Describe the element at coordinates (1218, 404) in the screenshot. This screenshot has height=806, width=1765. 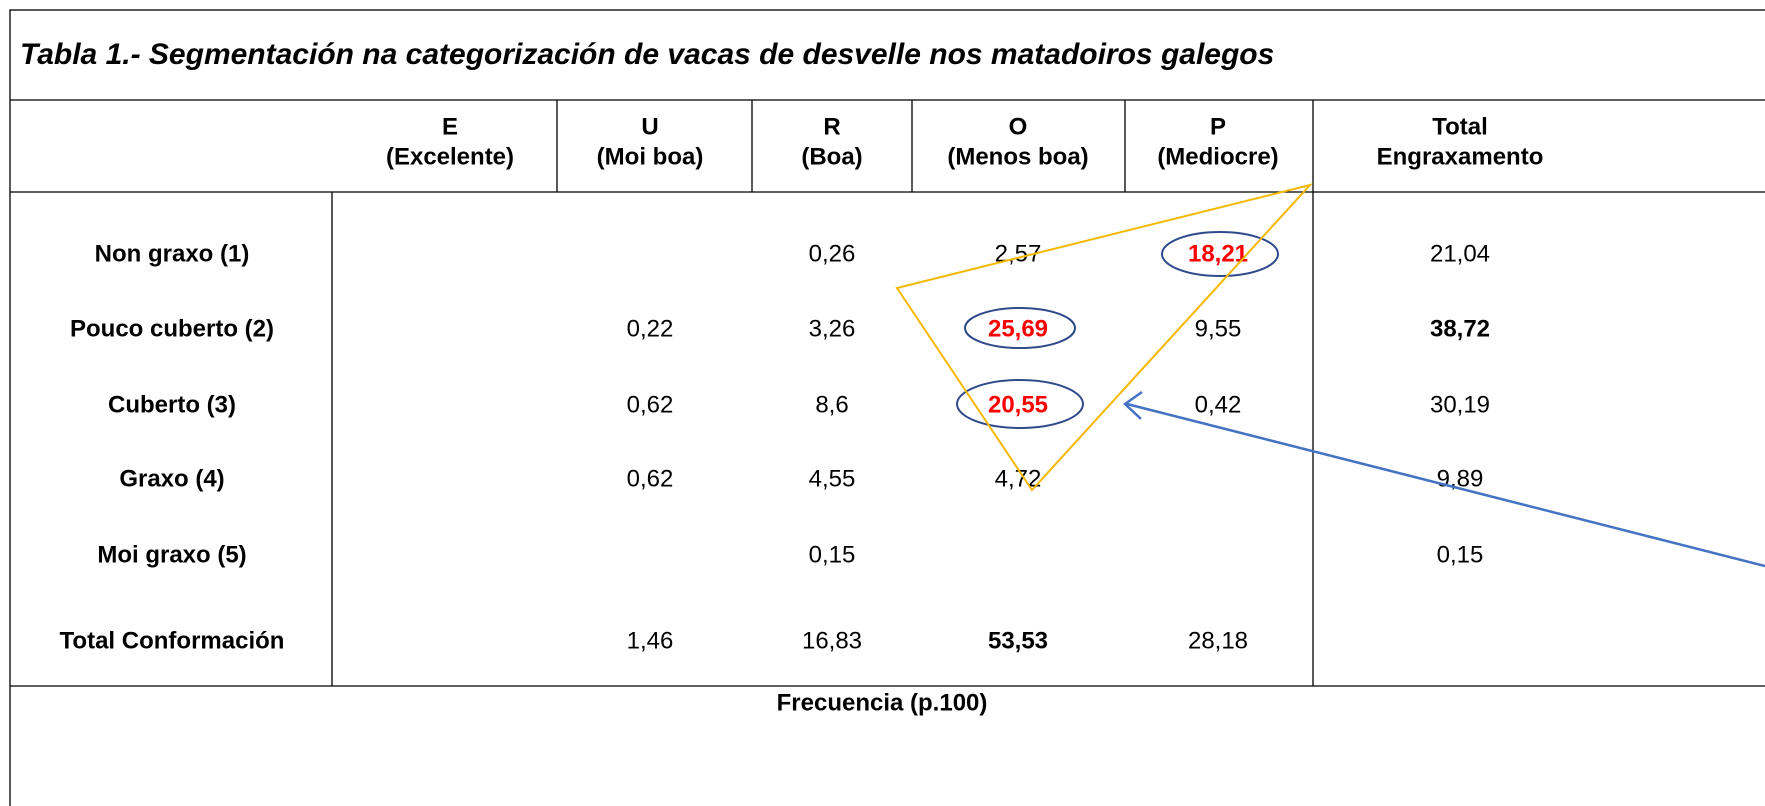
I see `cell: 0,42` at that location.